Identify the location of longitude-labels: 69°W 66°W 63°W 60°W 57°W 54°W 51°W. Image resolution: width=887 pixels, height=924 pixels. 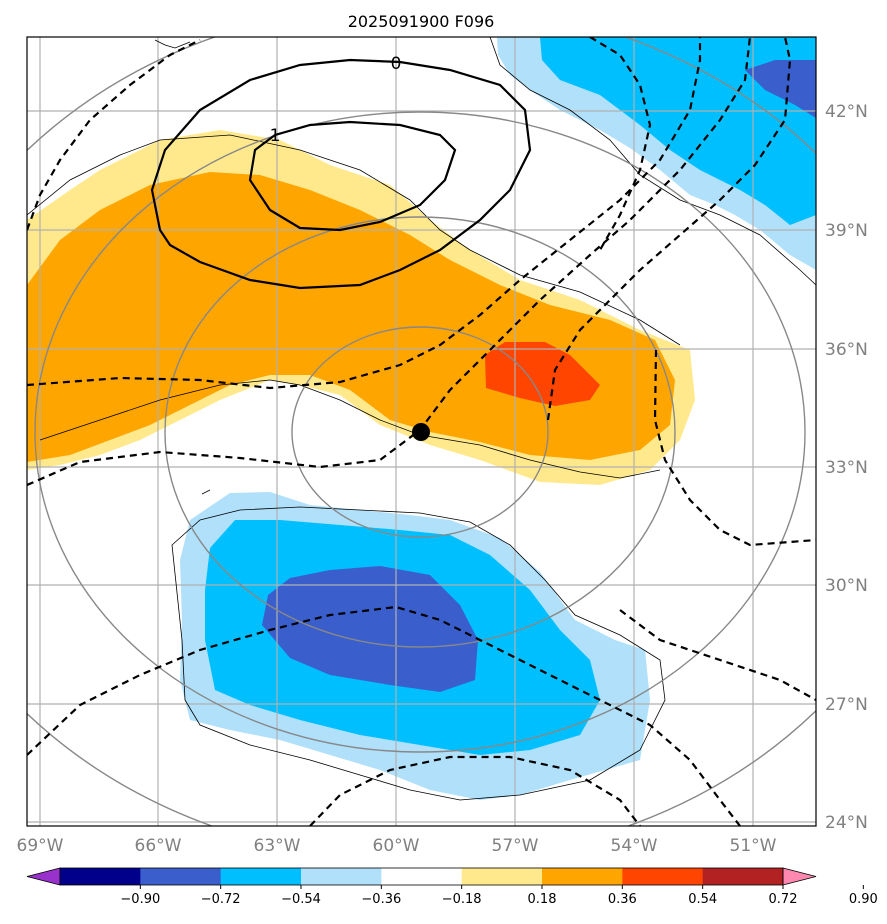
(397, 846).